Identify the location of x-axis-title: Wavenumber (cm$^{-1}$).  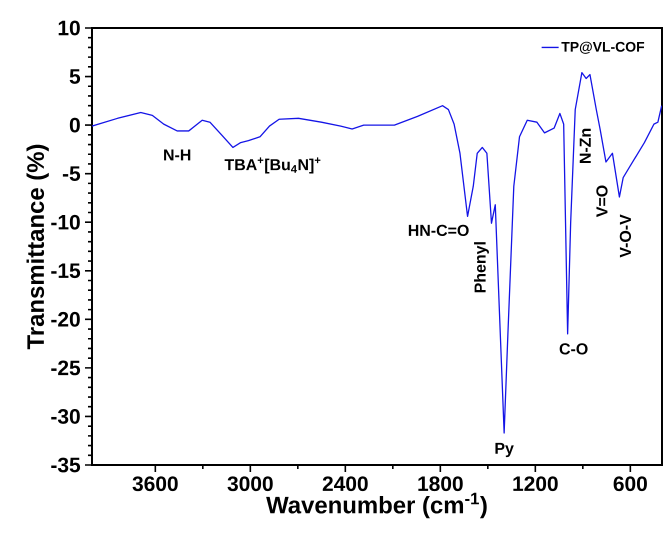
(376, 505).